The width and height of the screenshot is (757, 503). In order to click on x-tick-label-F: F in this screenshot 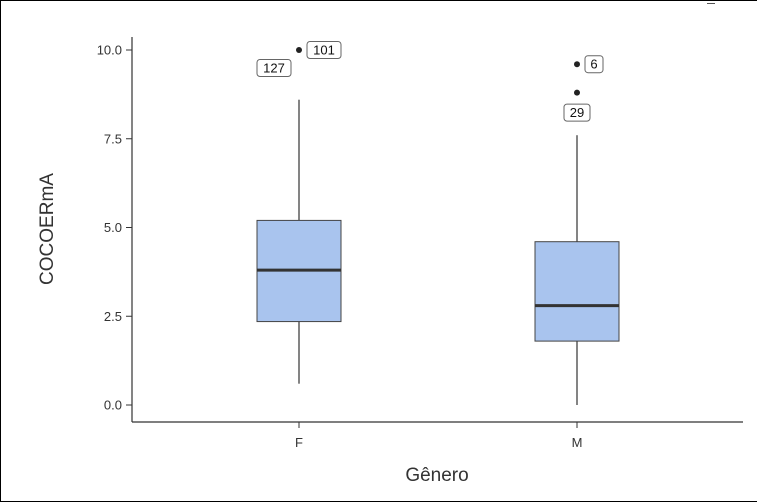, I will do `click(299, 442)`.